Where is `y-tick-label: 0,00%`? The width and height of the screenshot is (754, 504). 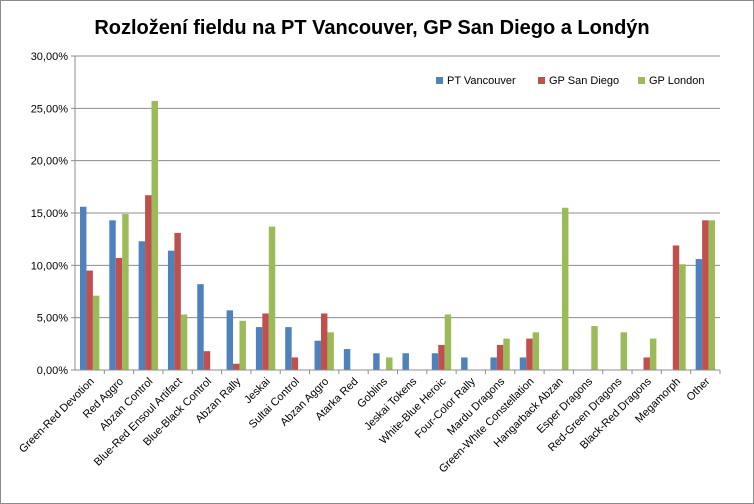
y-tick-label: 0,00% is located at coordinates (52, 371).